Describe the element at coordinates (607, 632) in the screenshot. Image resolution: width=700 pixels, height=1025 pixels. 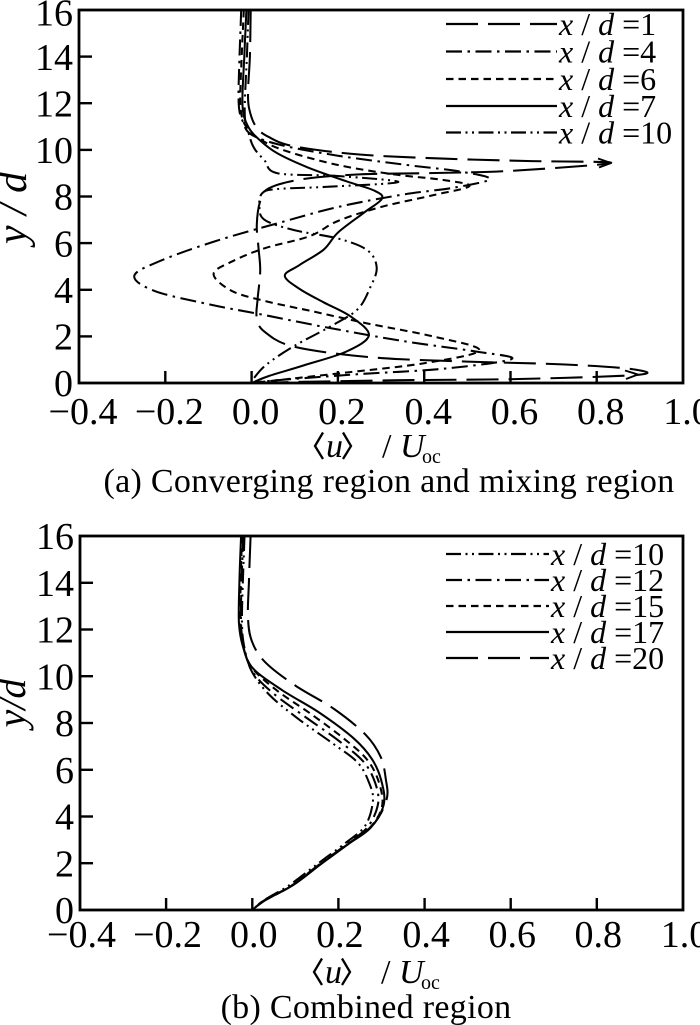
I see `svg-text: x / d =17` at that location.